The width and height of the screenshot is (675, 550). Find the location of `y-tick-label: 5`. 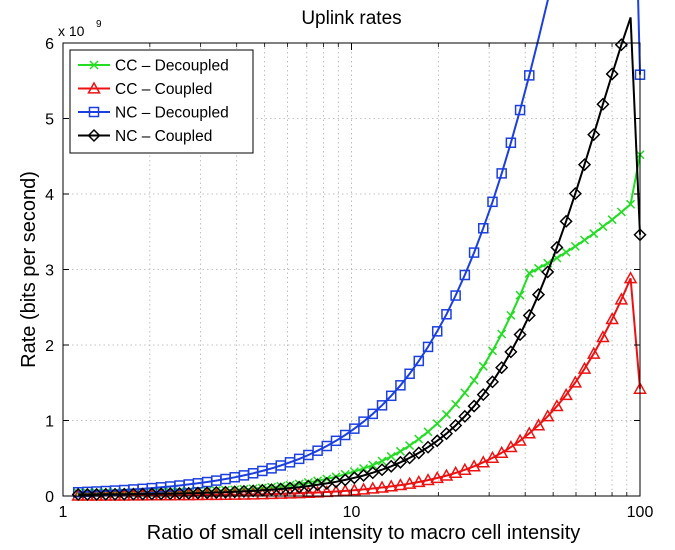

y-tick-label: 5 is located at coordinates (49, 120).